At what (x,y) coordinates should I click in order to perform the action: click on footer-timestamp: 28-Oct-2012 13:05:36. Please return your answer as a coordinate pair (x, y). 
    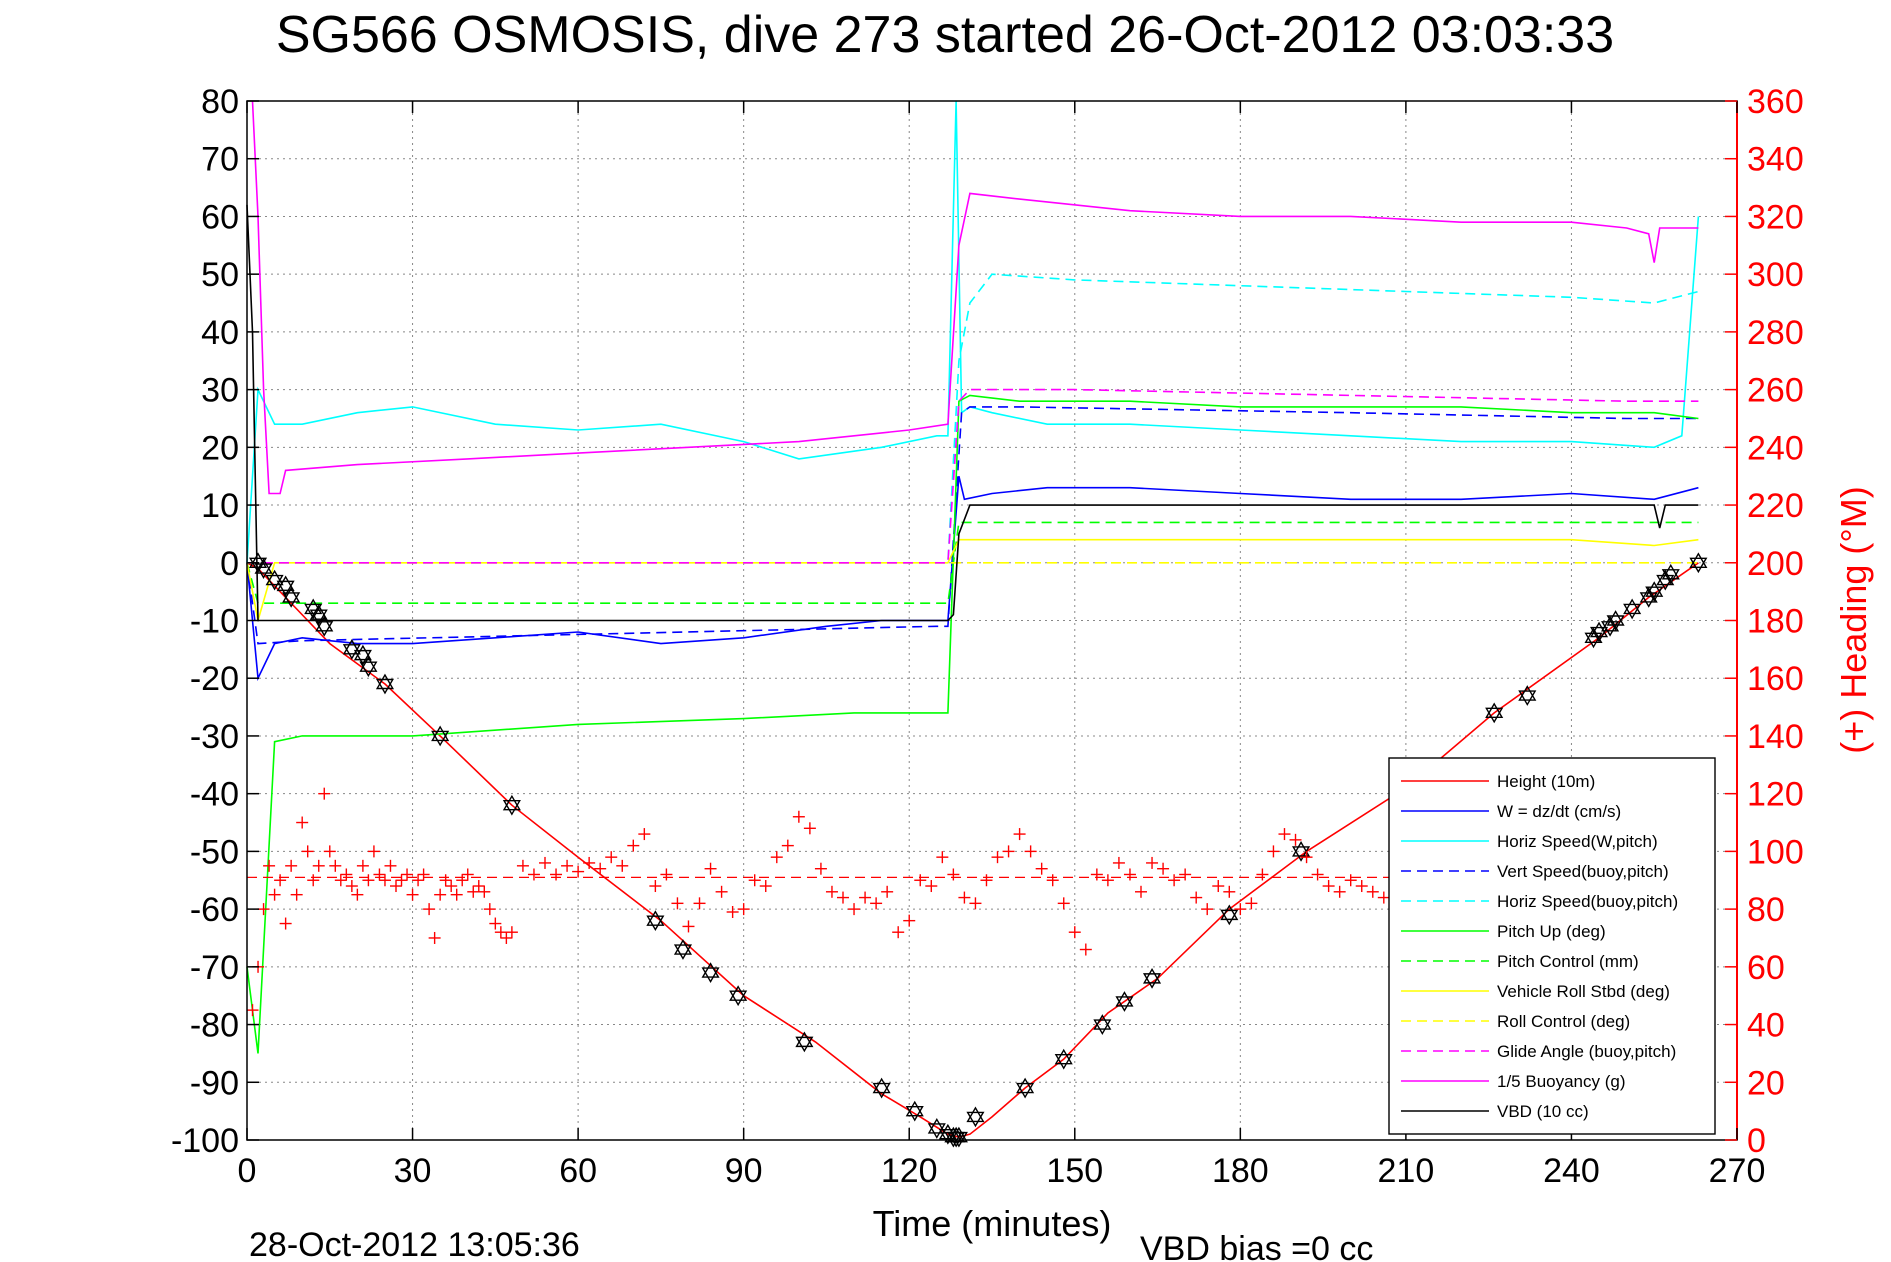
    Looking at the image, I should click on (414, 1244).